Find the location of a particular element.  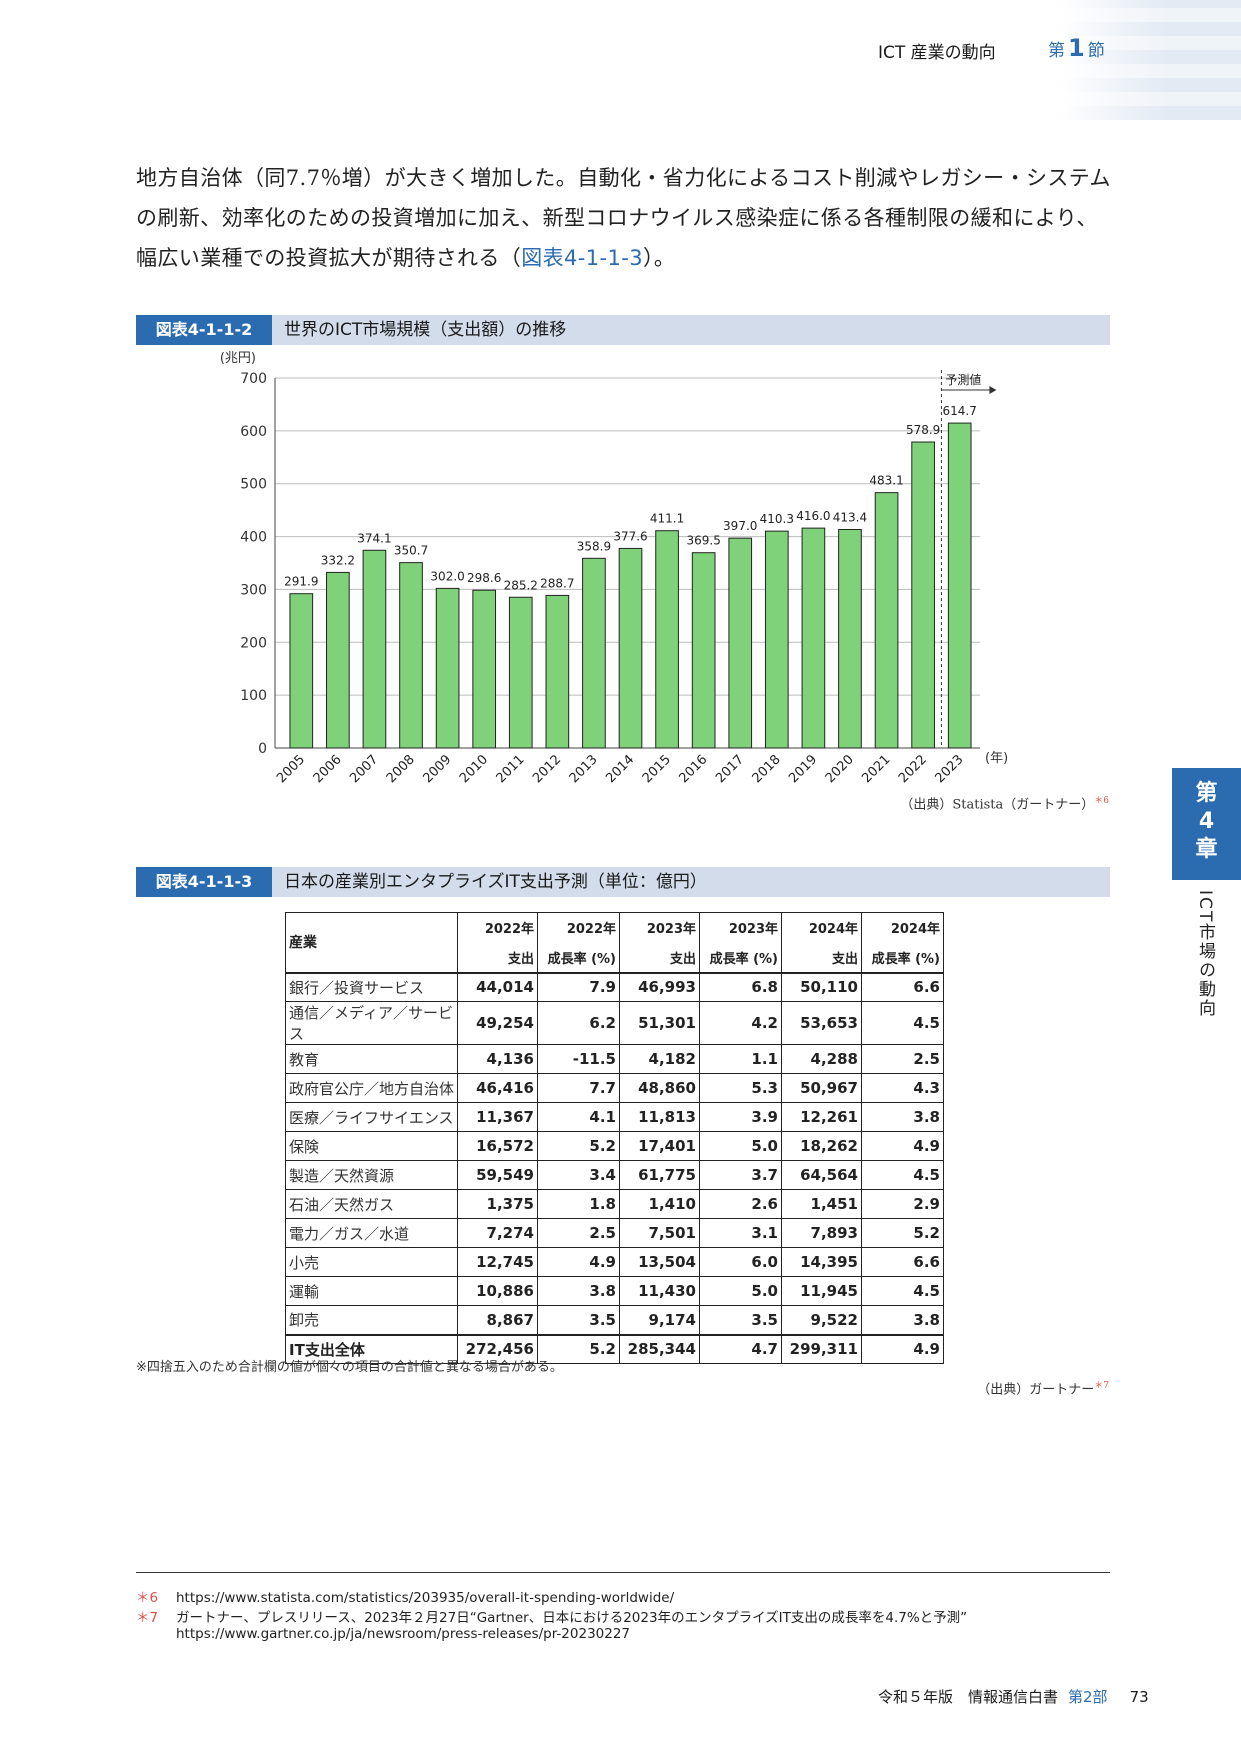

section-prefix: 第 is located at coordinates (1056, 51).